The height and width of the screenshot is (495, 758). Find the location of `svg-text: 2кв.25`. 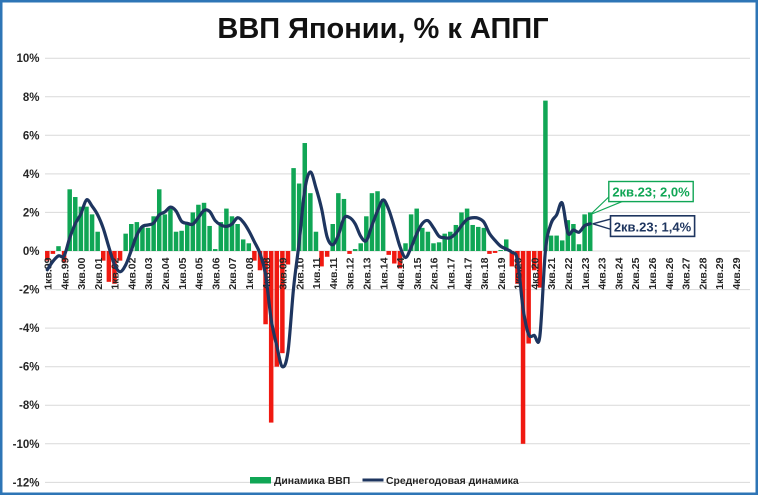

svg-text: 2кв.25 is located at coordinates (636, 273).